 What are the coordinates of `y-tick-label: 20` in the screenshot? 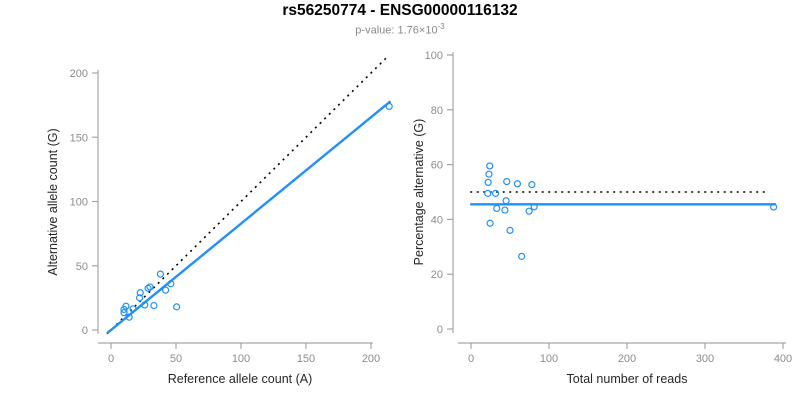 It's located at (437, 275).